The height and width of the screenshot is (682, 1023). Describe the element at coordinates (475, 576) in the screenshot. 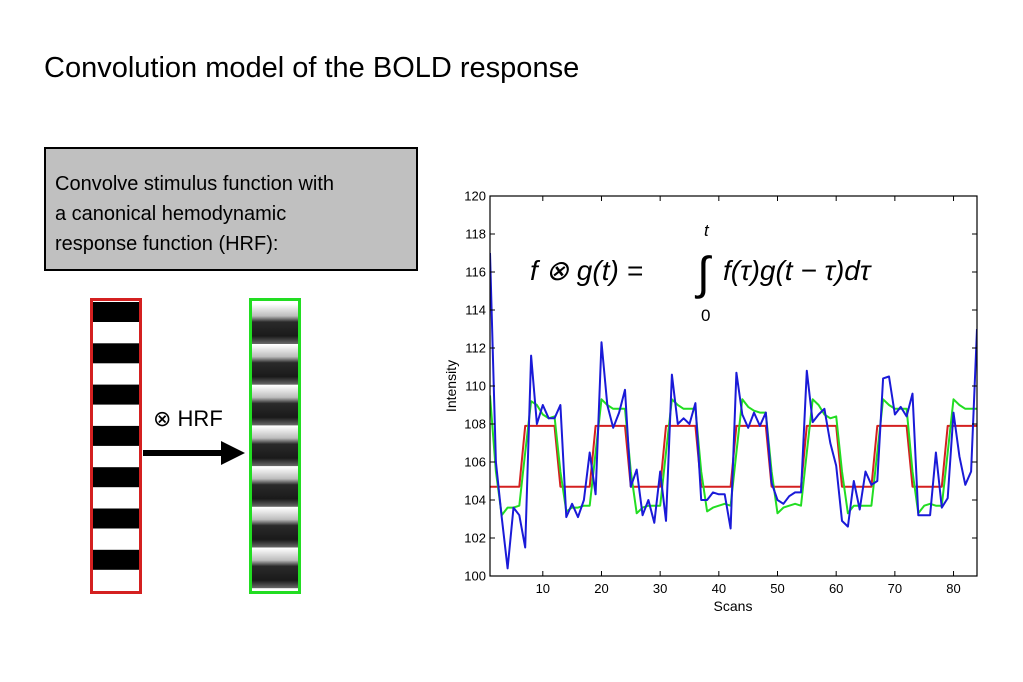

I see `y-tick-label: 100` at that location.